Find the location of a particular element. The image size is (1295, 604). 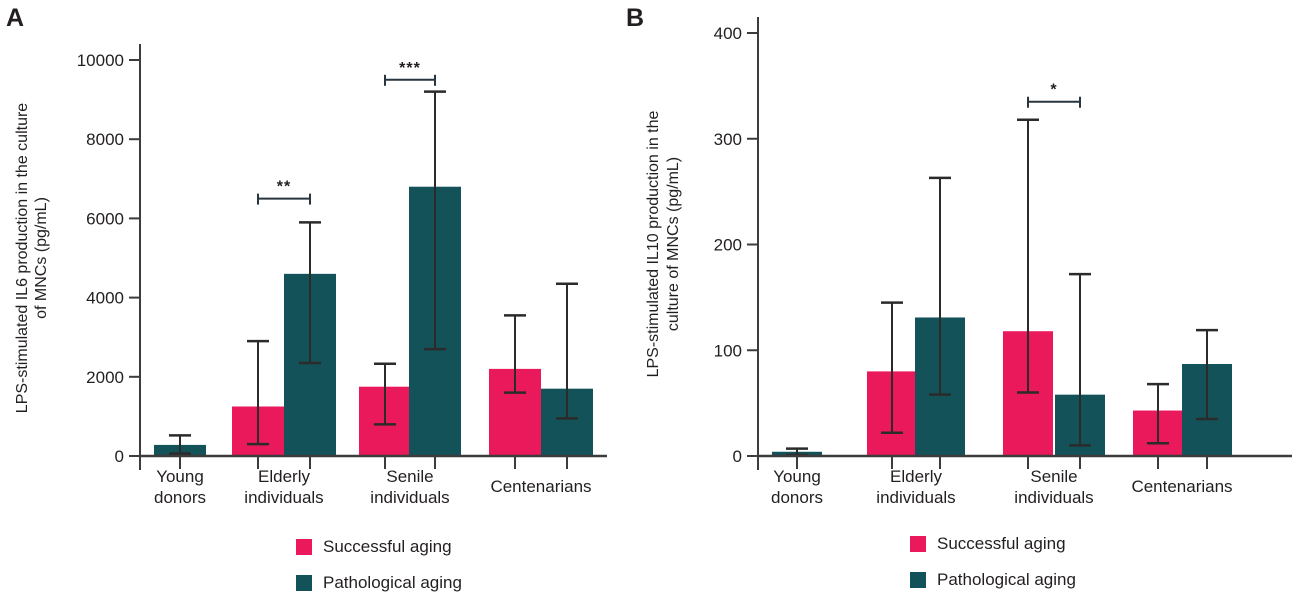

y-axis-label-line1: LPS-stimulated IL10 production in the is located at coordinates (653, 243).